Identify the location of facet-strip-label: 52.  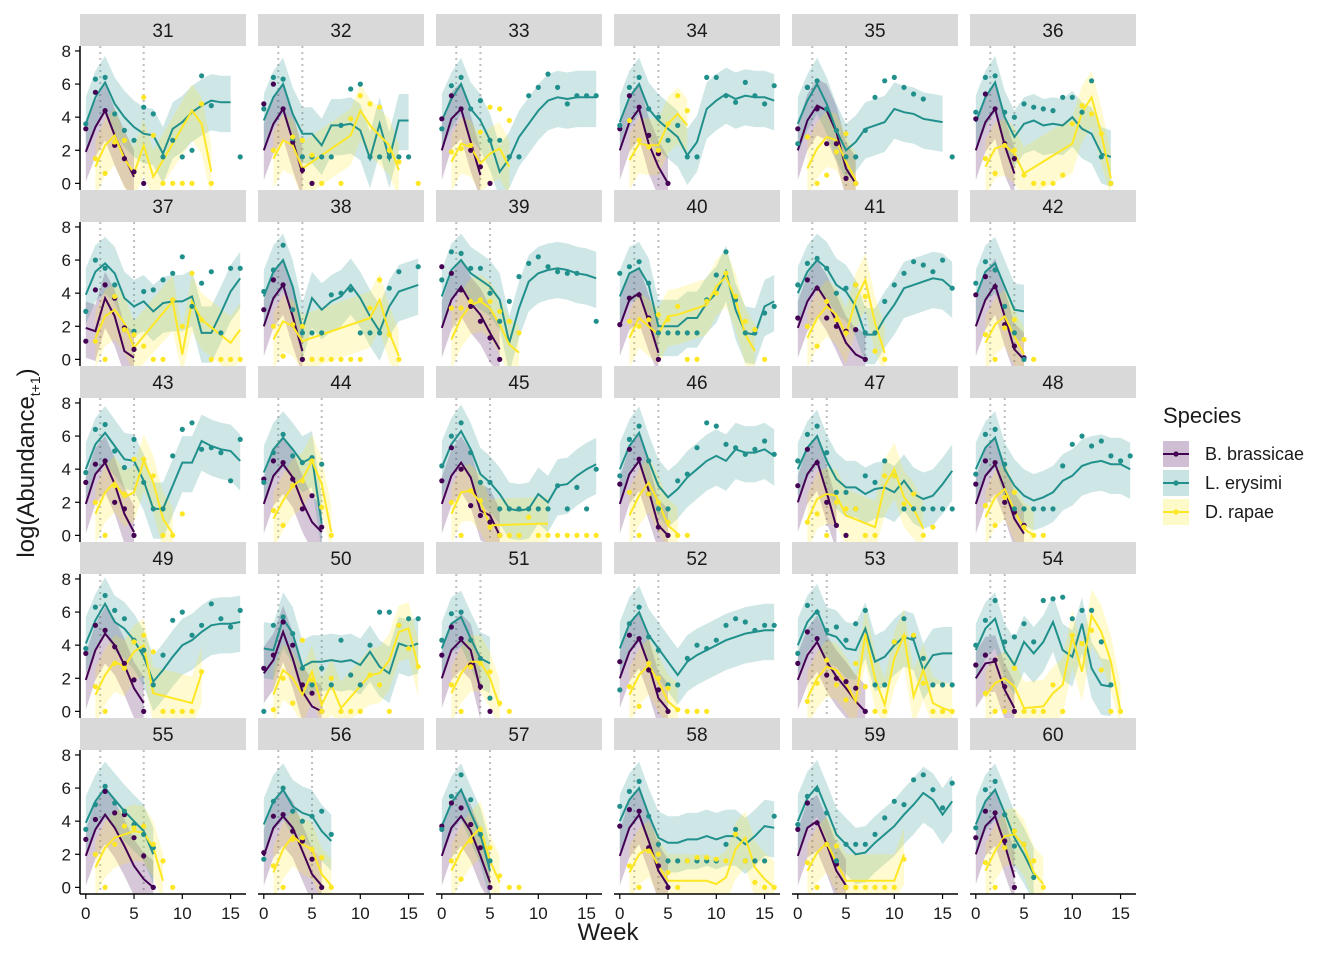
(696, 559).